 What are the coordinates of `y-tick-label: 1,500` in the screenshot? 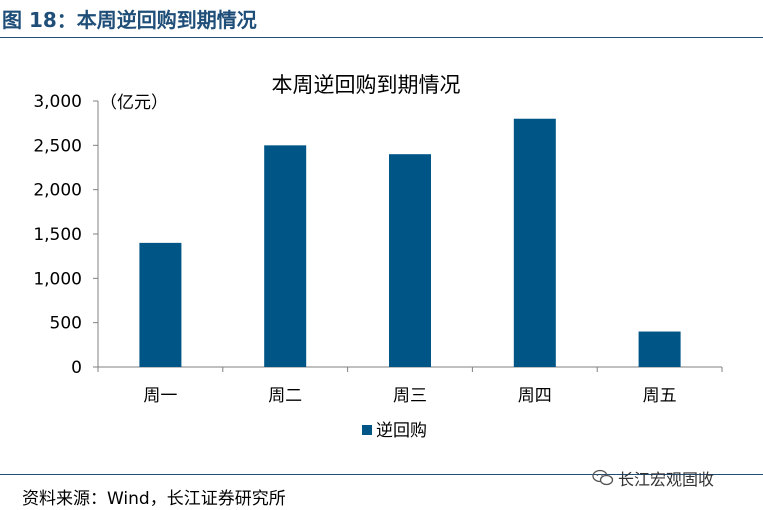 It's located at (57, 235).